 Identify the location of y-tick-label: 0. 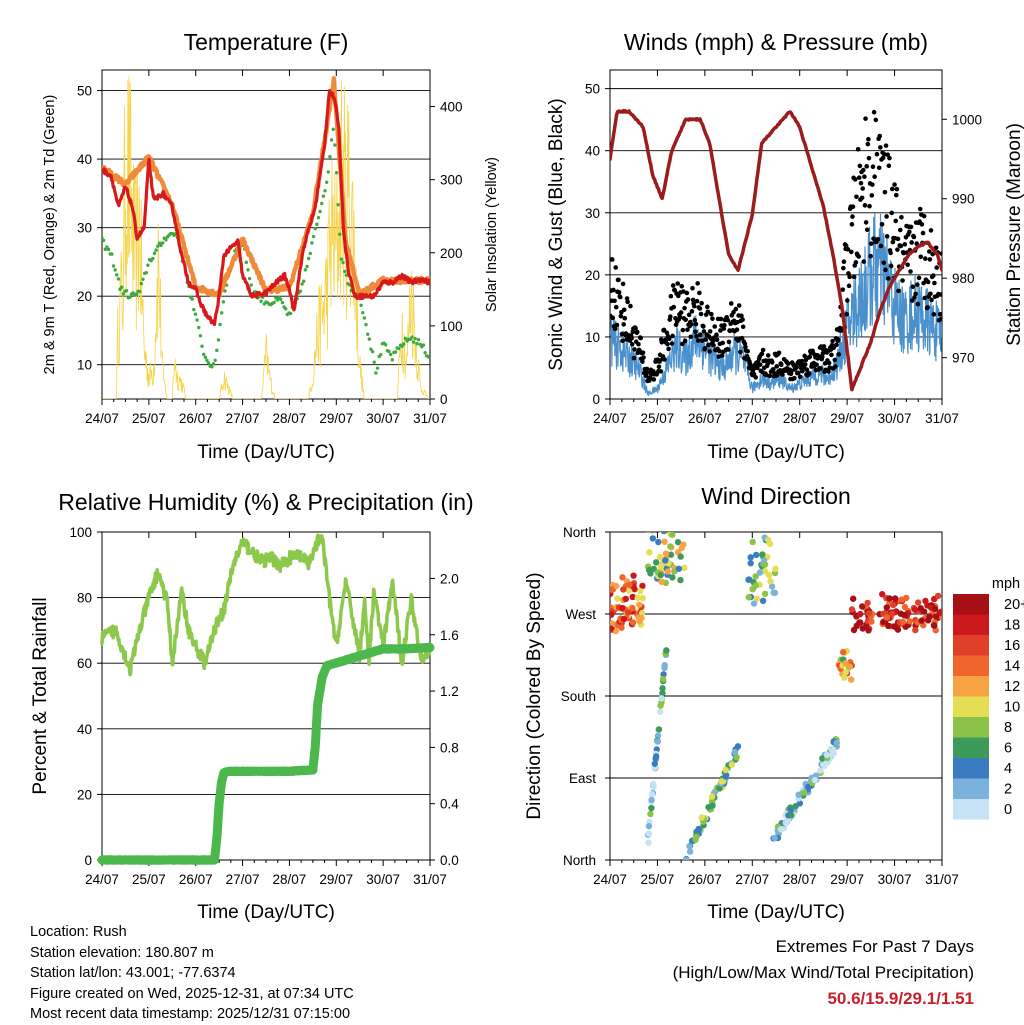
(88, 860).